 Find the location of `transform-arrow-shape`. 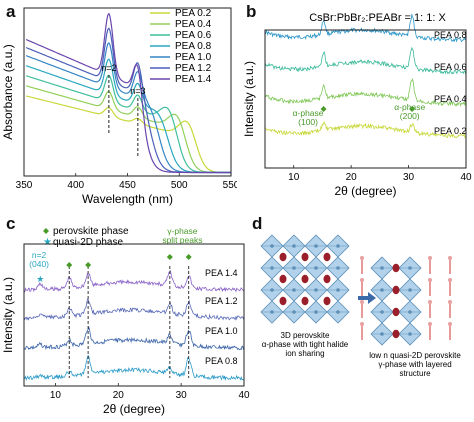

transform-arrow-shape is located at coordinates (367, 298).